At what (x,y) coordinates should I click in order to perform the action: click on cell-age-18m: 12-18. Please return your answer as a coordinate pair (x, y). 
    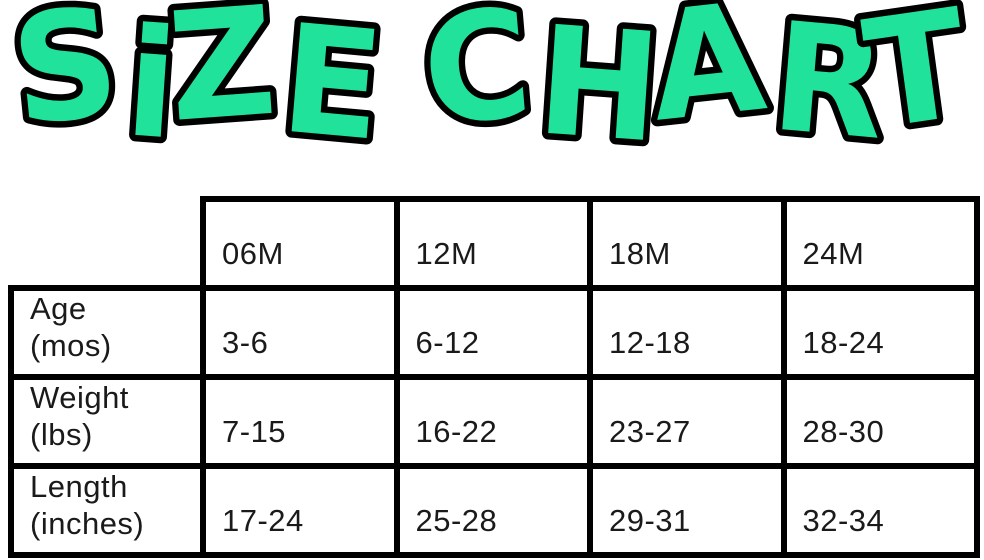
    Looking at the image, I should click on (687, 332).